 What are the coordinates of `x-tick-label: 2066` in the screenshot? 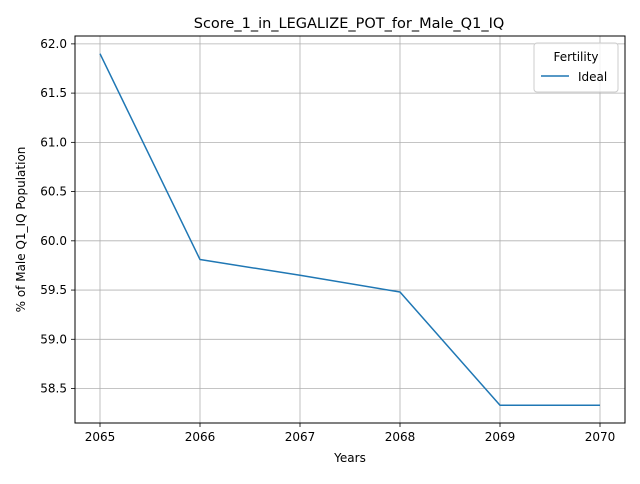 It's located at (200, 437).